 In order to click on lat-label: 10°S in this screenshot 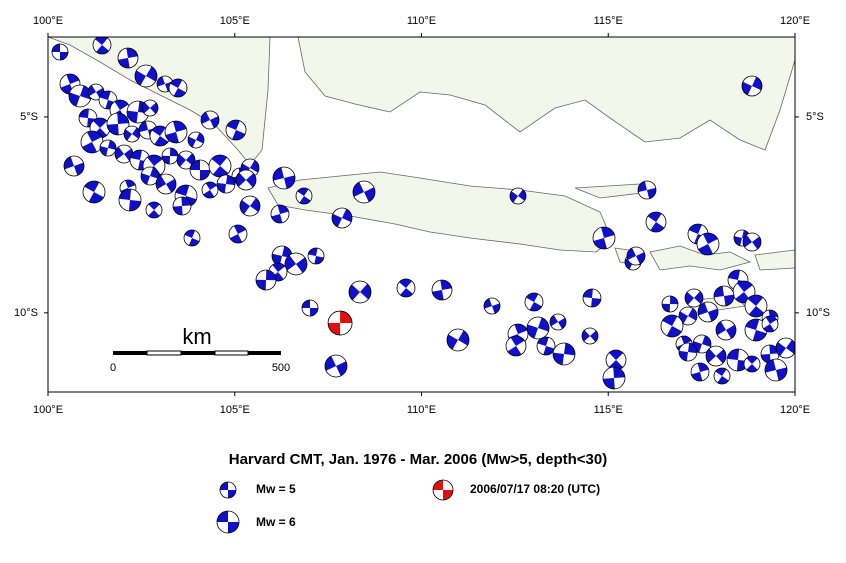, I will do `click(818, 313)`.